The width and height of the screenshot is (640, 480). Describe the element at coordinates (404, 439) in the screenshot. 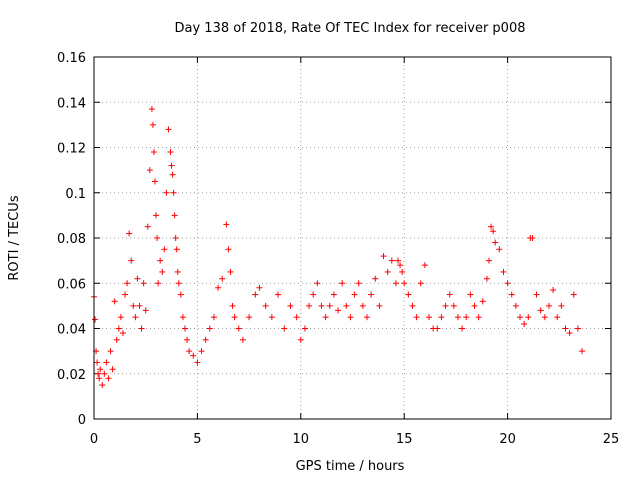

I see `x-tick-label: 15` at that location.